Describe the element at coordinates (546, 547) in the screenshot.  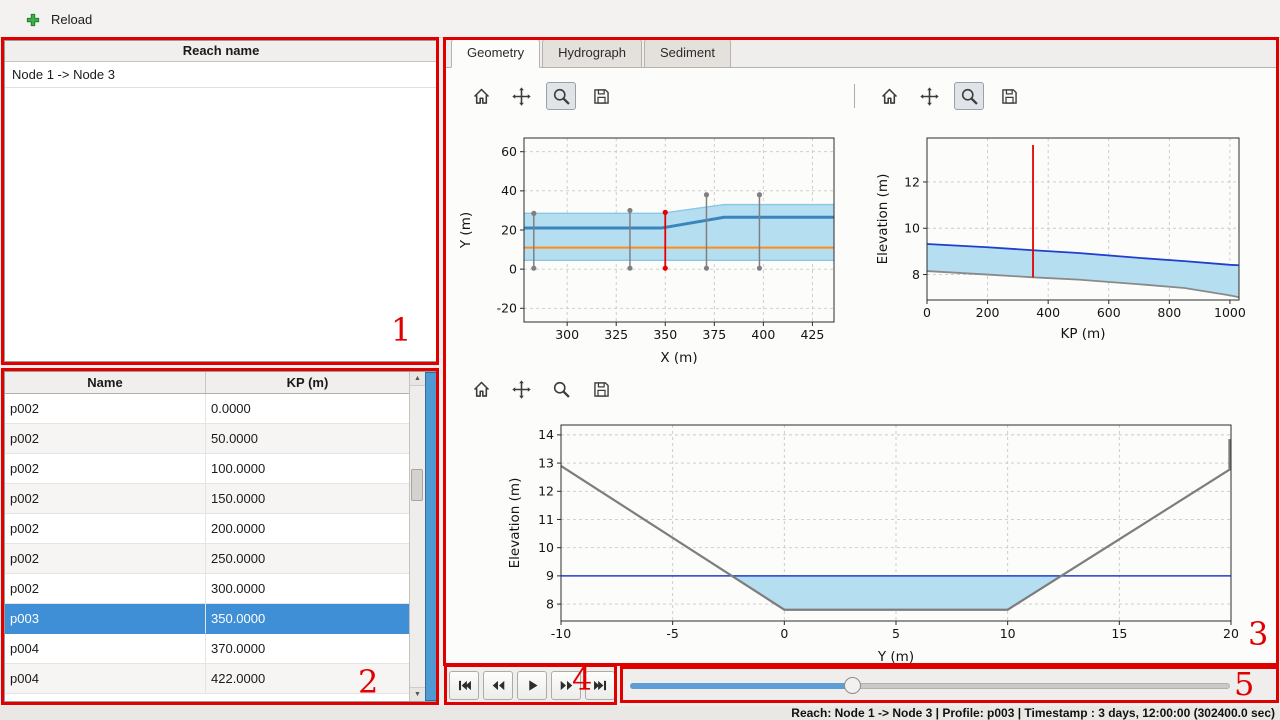
I see `svg-text: 10` at that location.